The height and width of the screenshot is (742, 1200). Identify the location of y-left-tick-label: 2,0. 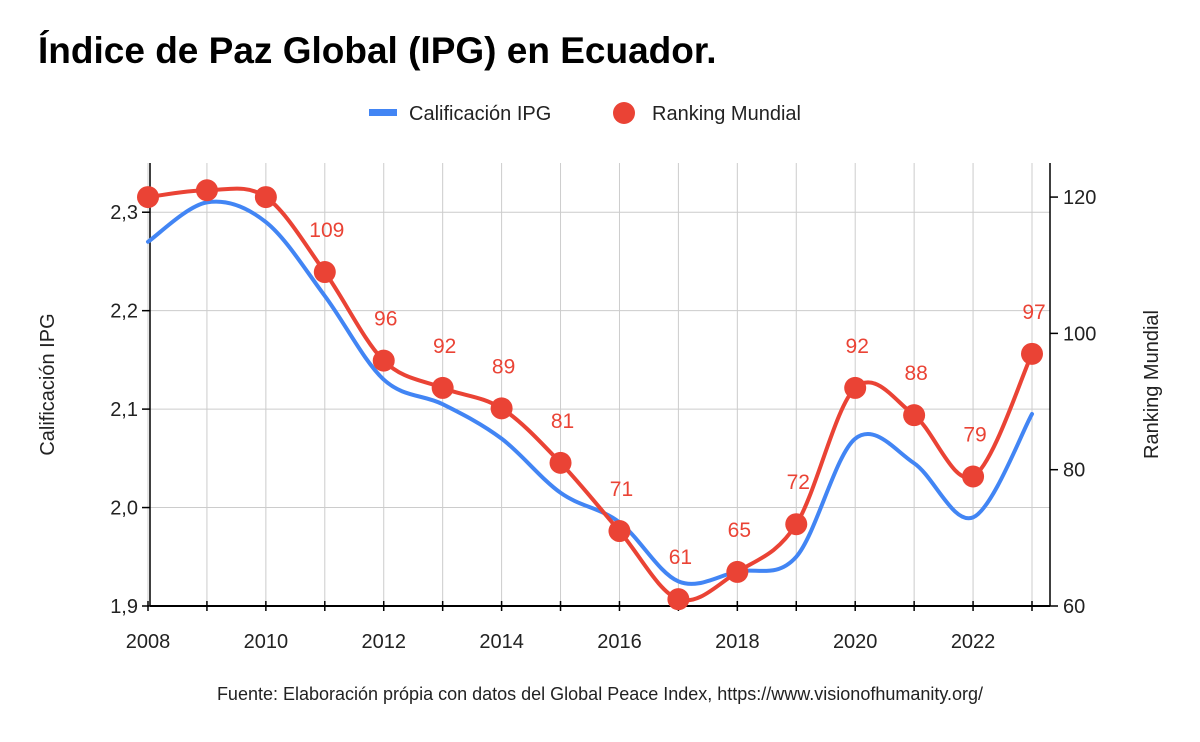
(124, 509).